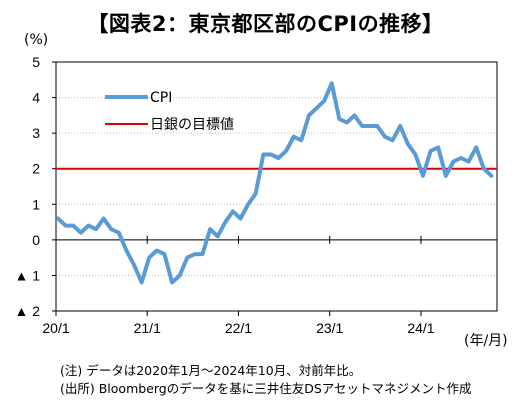  I want to click on y-tick-label: 2, so click(36, 169).